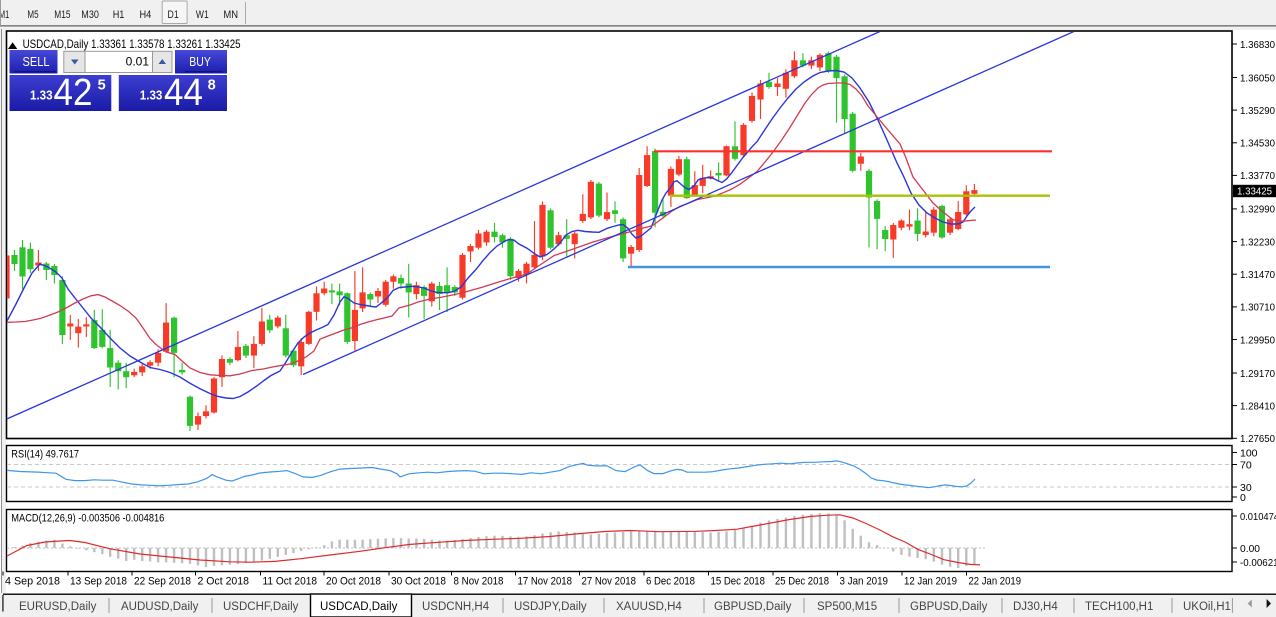 This screenshot has height=617, width=1276. Describe the element at coordinates (1257, 111) in the screenshot. I see `svg-text: 1.35290` at that location.